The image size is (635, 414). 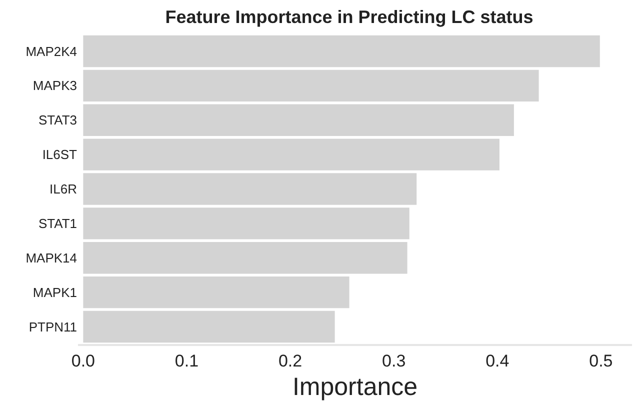 I want to click on x-tick-label: 0.2, so click(x=290, y=360).